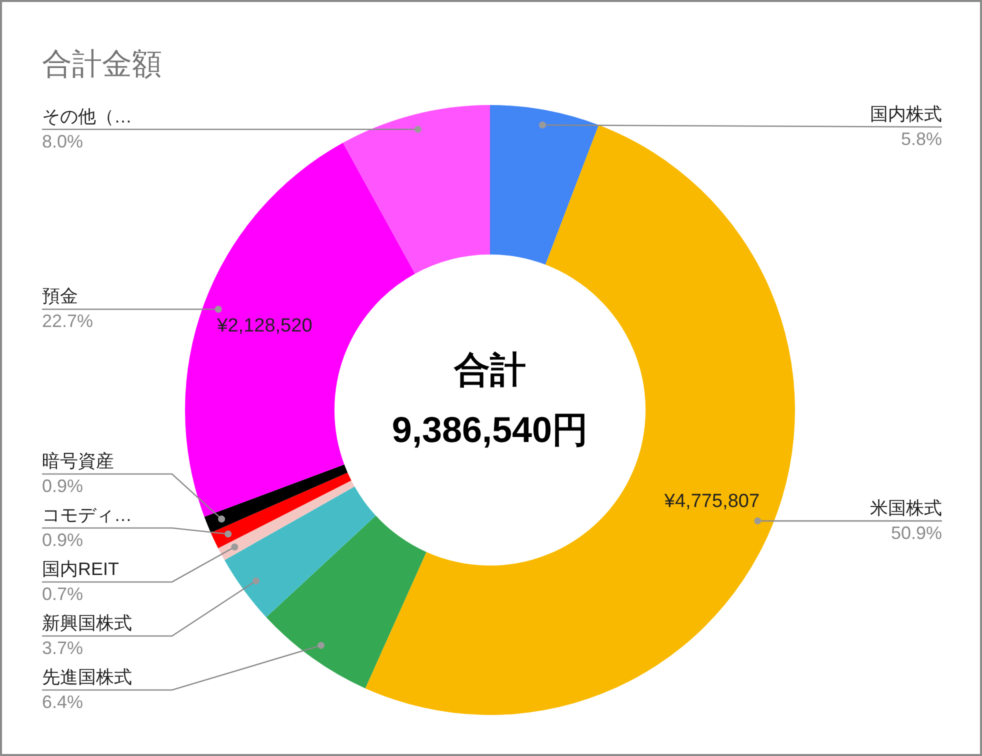 The width and height of the screenshot is (982, 756). I want to click on slice-label: 新興国株式, so click(87, 622).